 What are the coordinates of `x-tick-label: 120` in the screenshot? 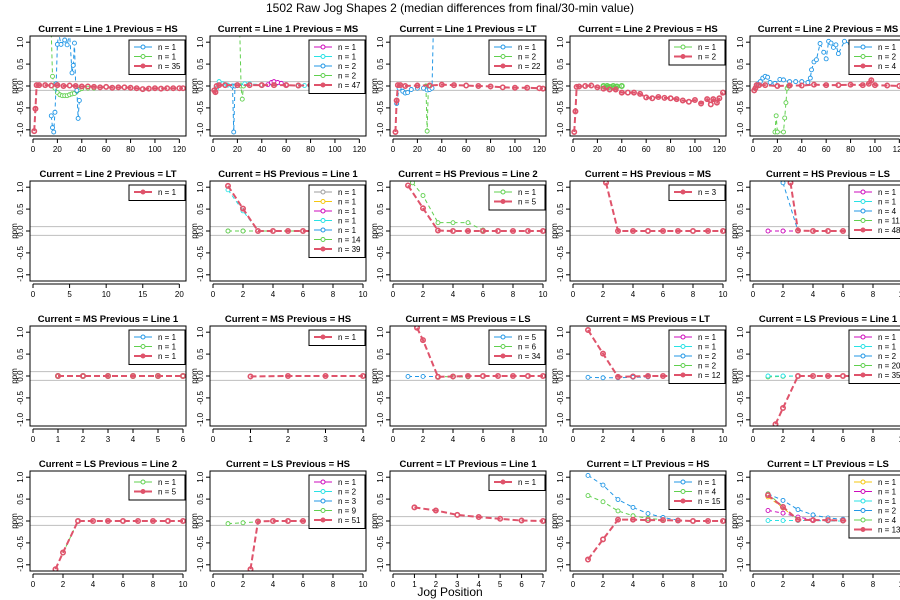 It's located at (540, 149).